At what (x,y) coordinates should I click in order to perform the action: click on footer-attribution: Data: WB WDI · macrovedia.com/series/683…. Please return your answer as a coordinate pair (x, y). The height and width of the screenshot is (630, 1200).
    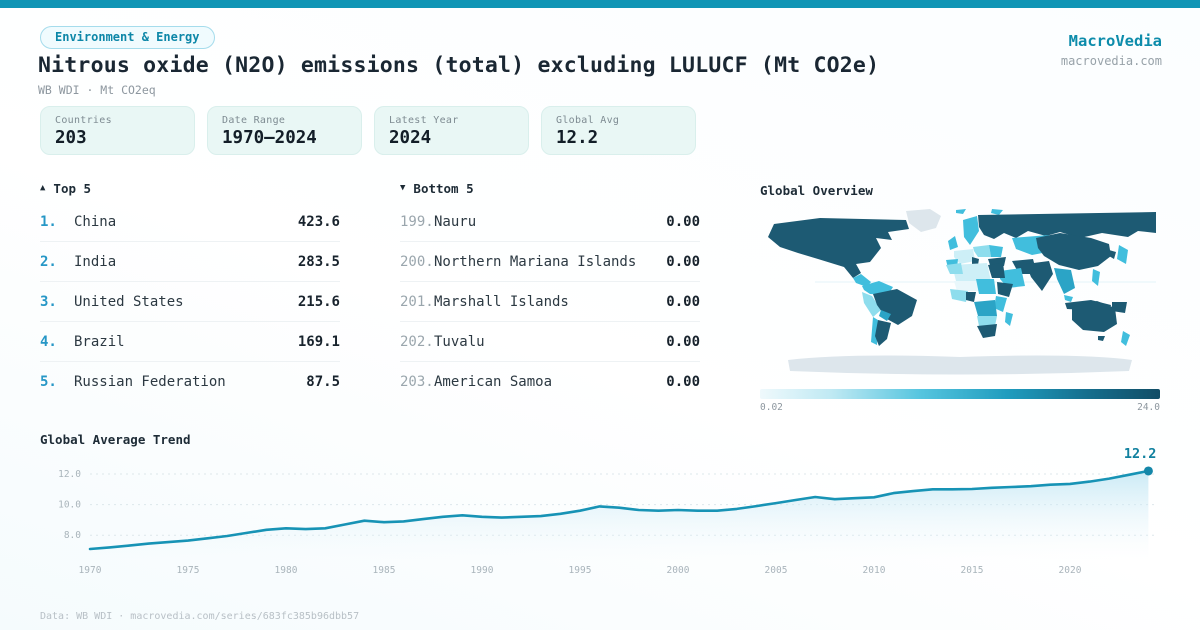
    Looking at the image, I should click on (200, 616).